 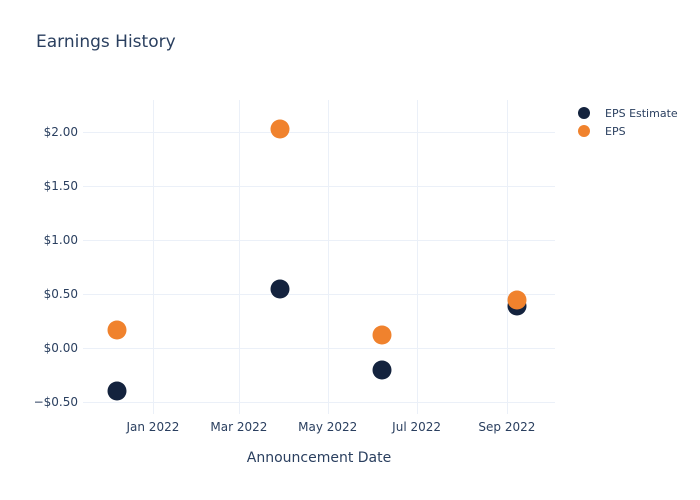 What do you see at coordinates (60, 132) in the screenshot?
I see `y-tick-label: $2.00` at bounding box center [60, 132].